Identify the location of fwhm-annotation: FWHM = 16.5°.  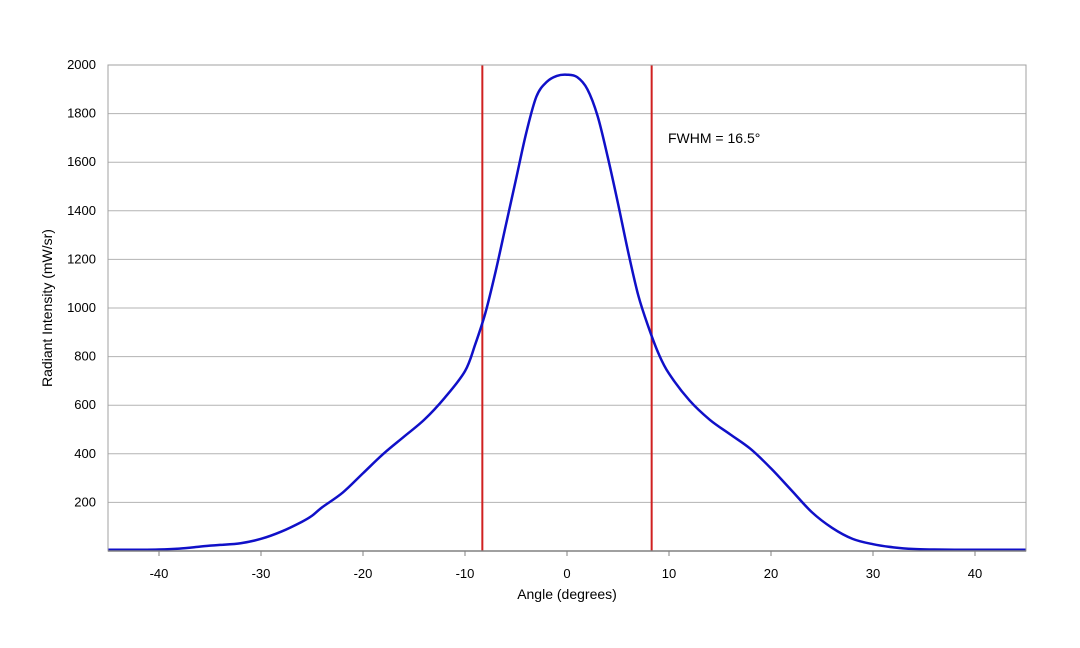
(714, 138).